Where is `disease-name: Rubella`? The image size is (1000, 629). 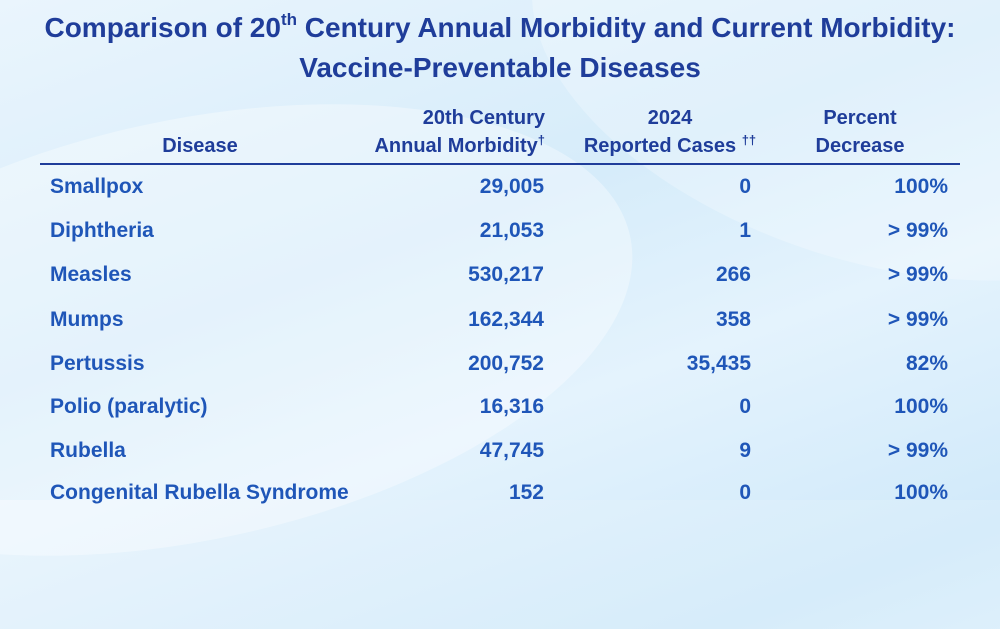
disease-name: Rubella is located at coordinates (88, 450).